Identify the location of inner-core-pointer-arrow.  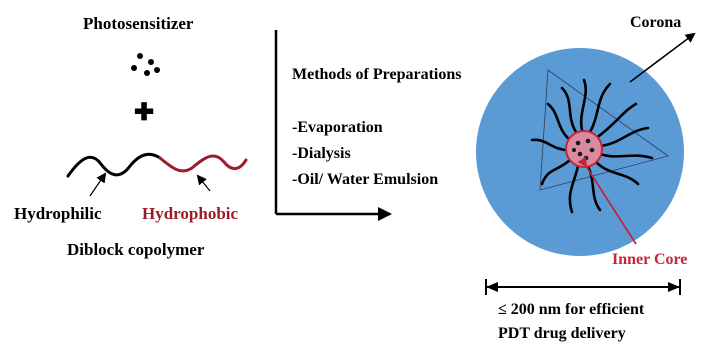
(607, 200).